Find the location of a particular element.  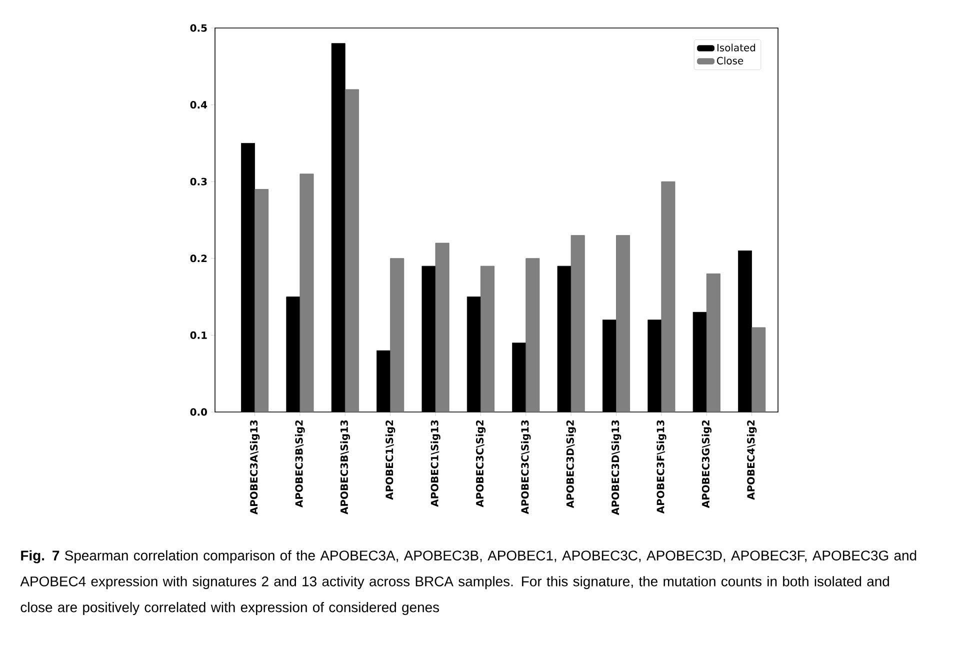

x-tick-label: APOBEC3D\Sig2 is located at coordinates (571, 464).